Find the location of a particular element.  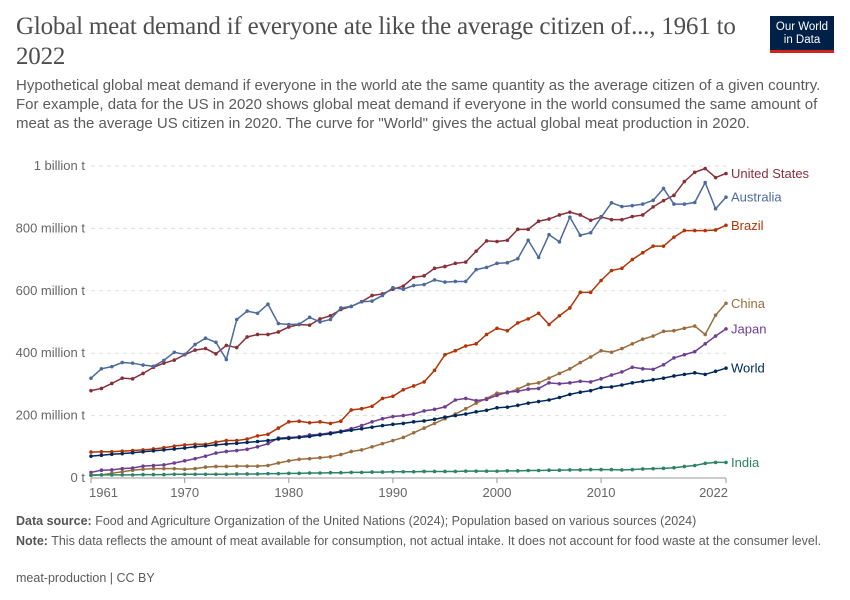

license: meat-production | CC BY is located at coordinates (85, 578).